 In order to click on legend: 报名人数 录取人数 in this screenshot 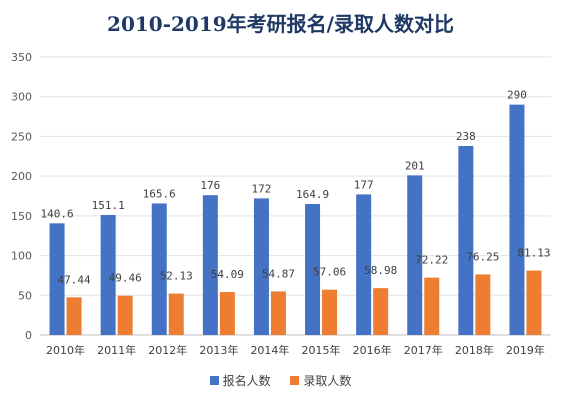, I will do `click(280, 380)`.